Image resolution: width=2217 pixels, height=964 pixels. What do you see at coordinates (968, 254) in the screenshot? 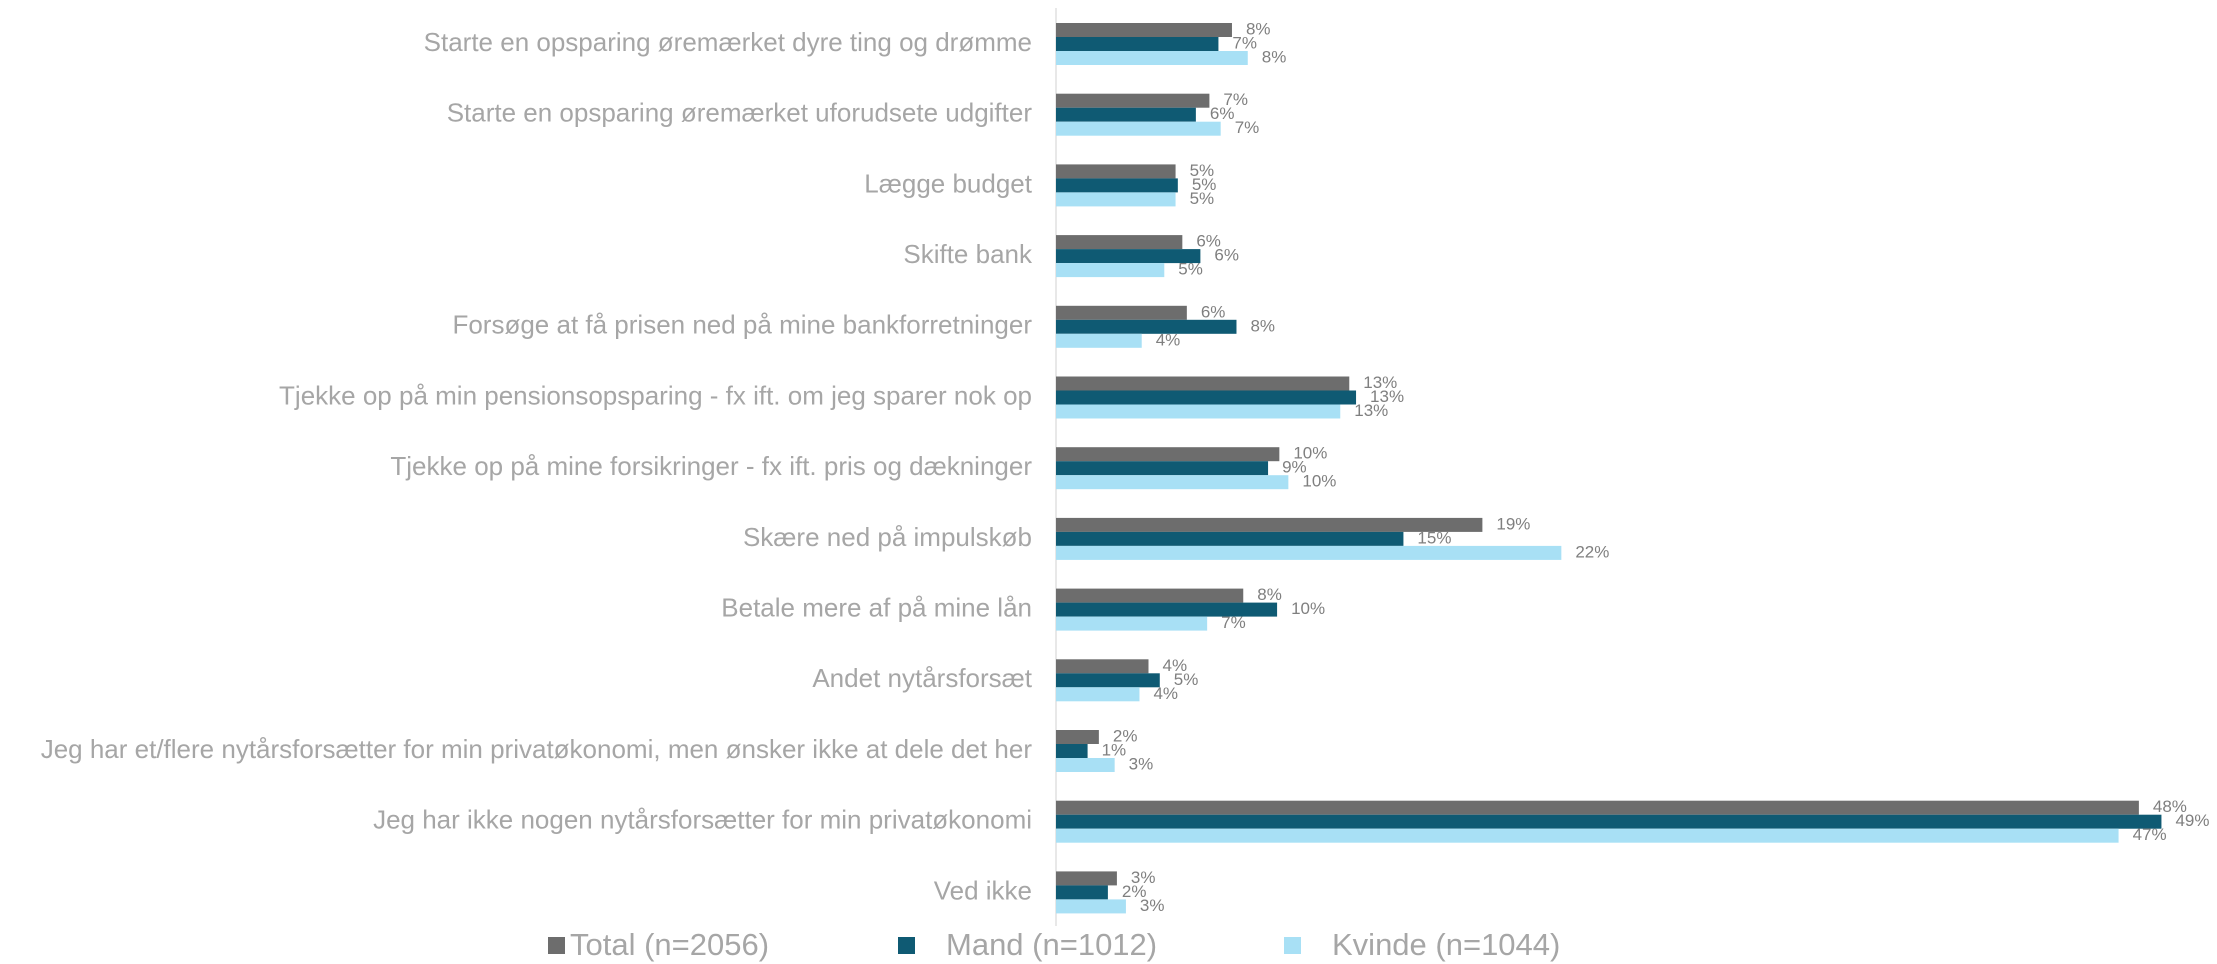
I see `category-label: Skifte bank` at bounding box center [968, 254].